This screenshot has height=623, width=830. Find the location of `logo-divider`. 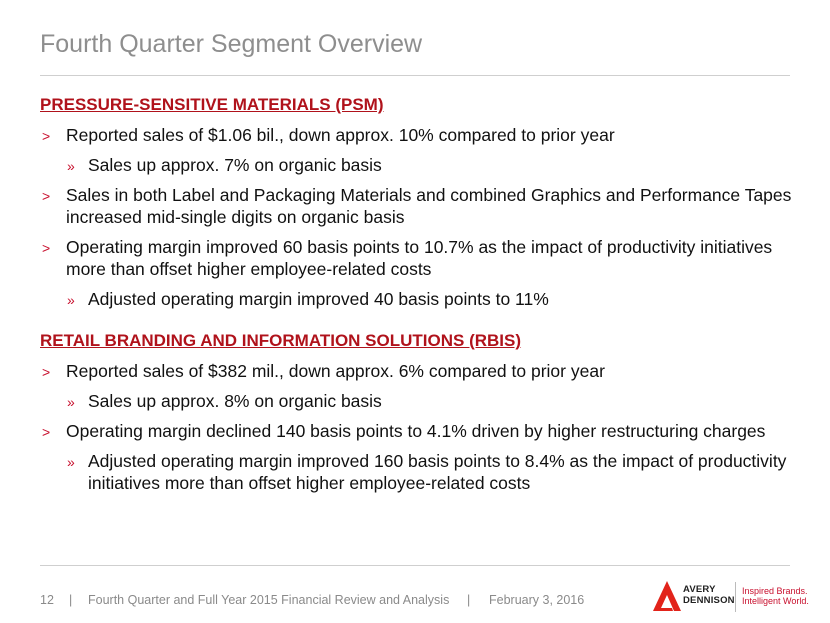

logo-divider is located at coordinates (735, 597).